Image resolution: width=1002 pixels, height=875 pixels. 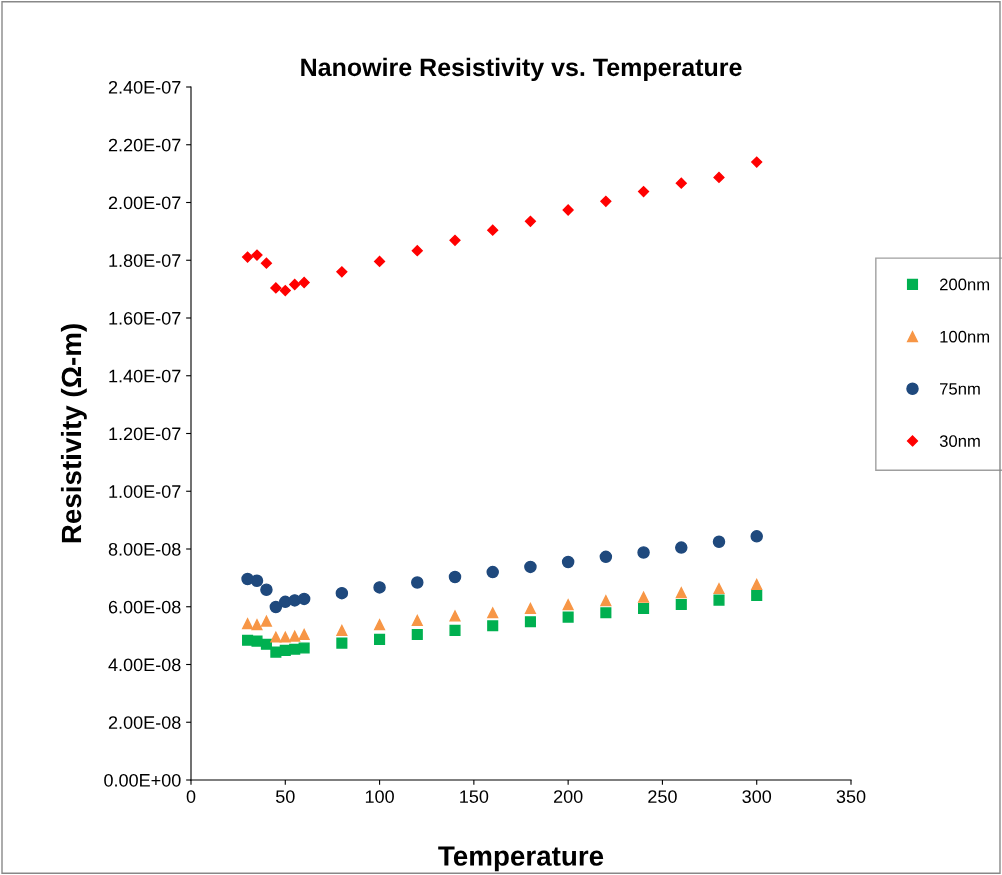 I want to click on x-tick-label: 250, so click(x=662, y=796).